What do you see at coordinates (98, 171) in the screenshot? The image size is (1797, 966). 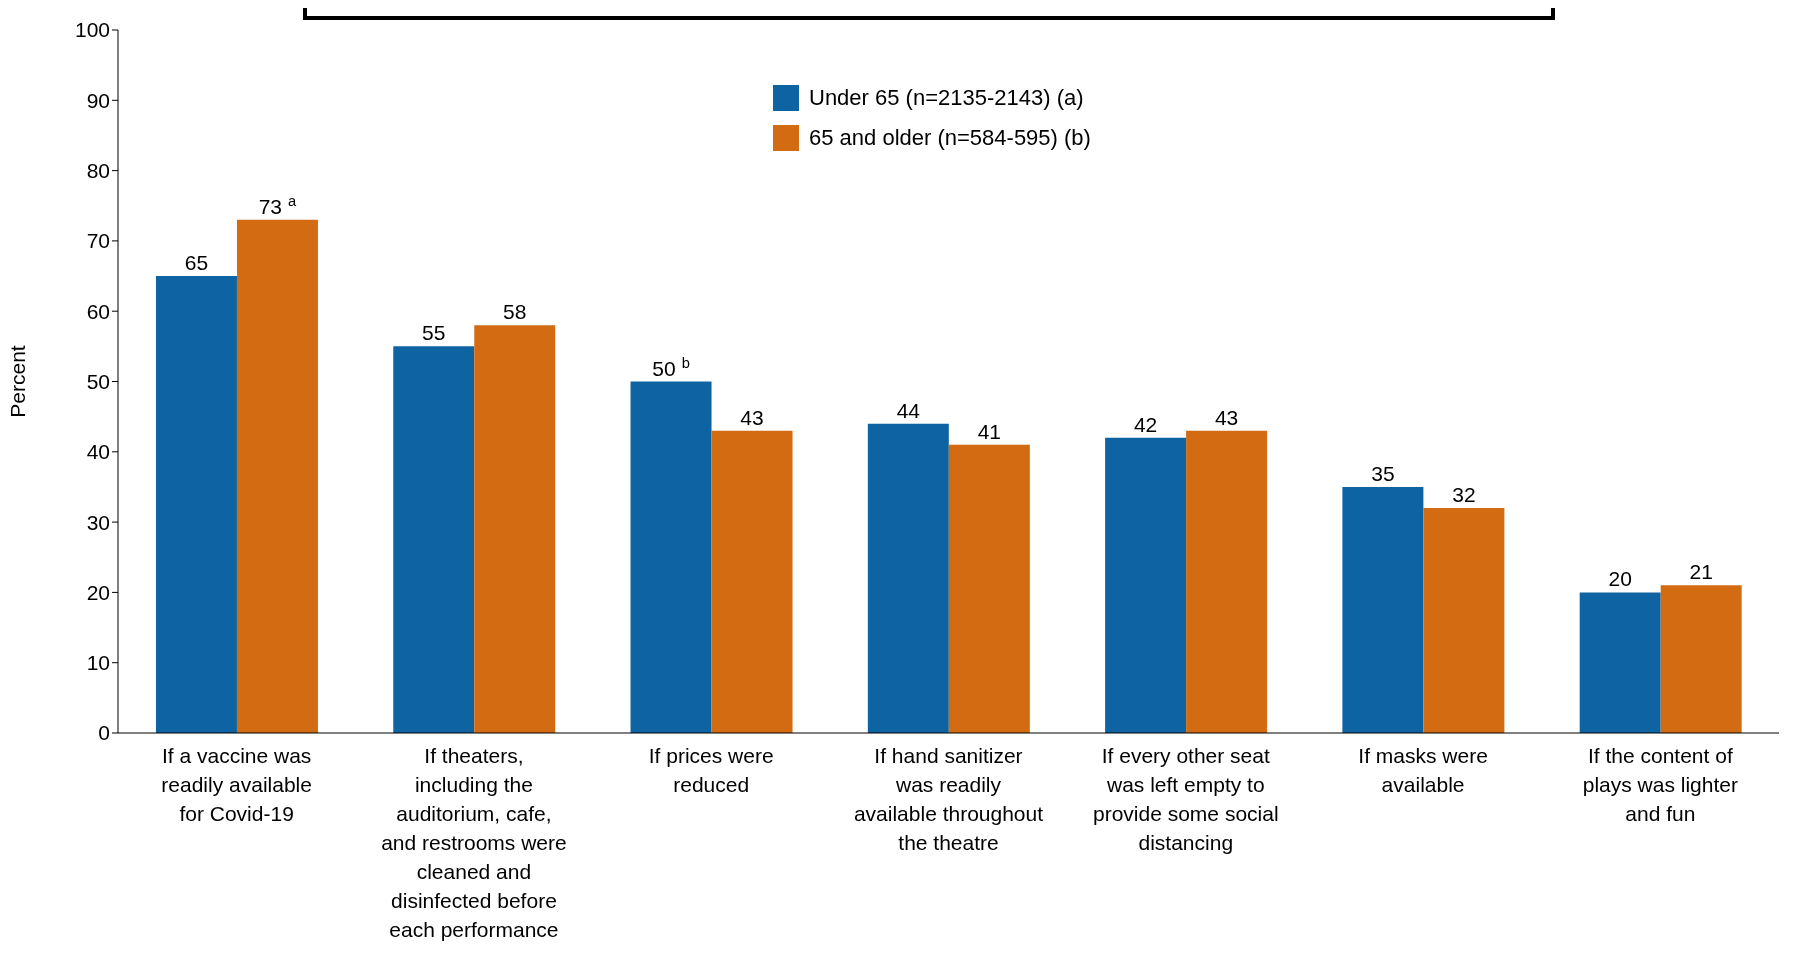 I see `y-tick-label: 80` at bounding box center [98, 171].